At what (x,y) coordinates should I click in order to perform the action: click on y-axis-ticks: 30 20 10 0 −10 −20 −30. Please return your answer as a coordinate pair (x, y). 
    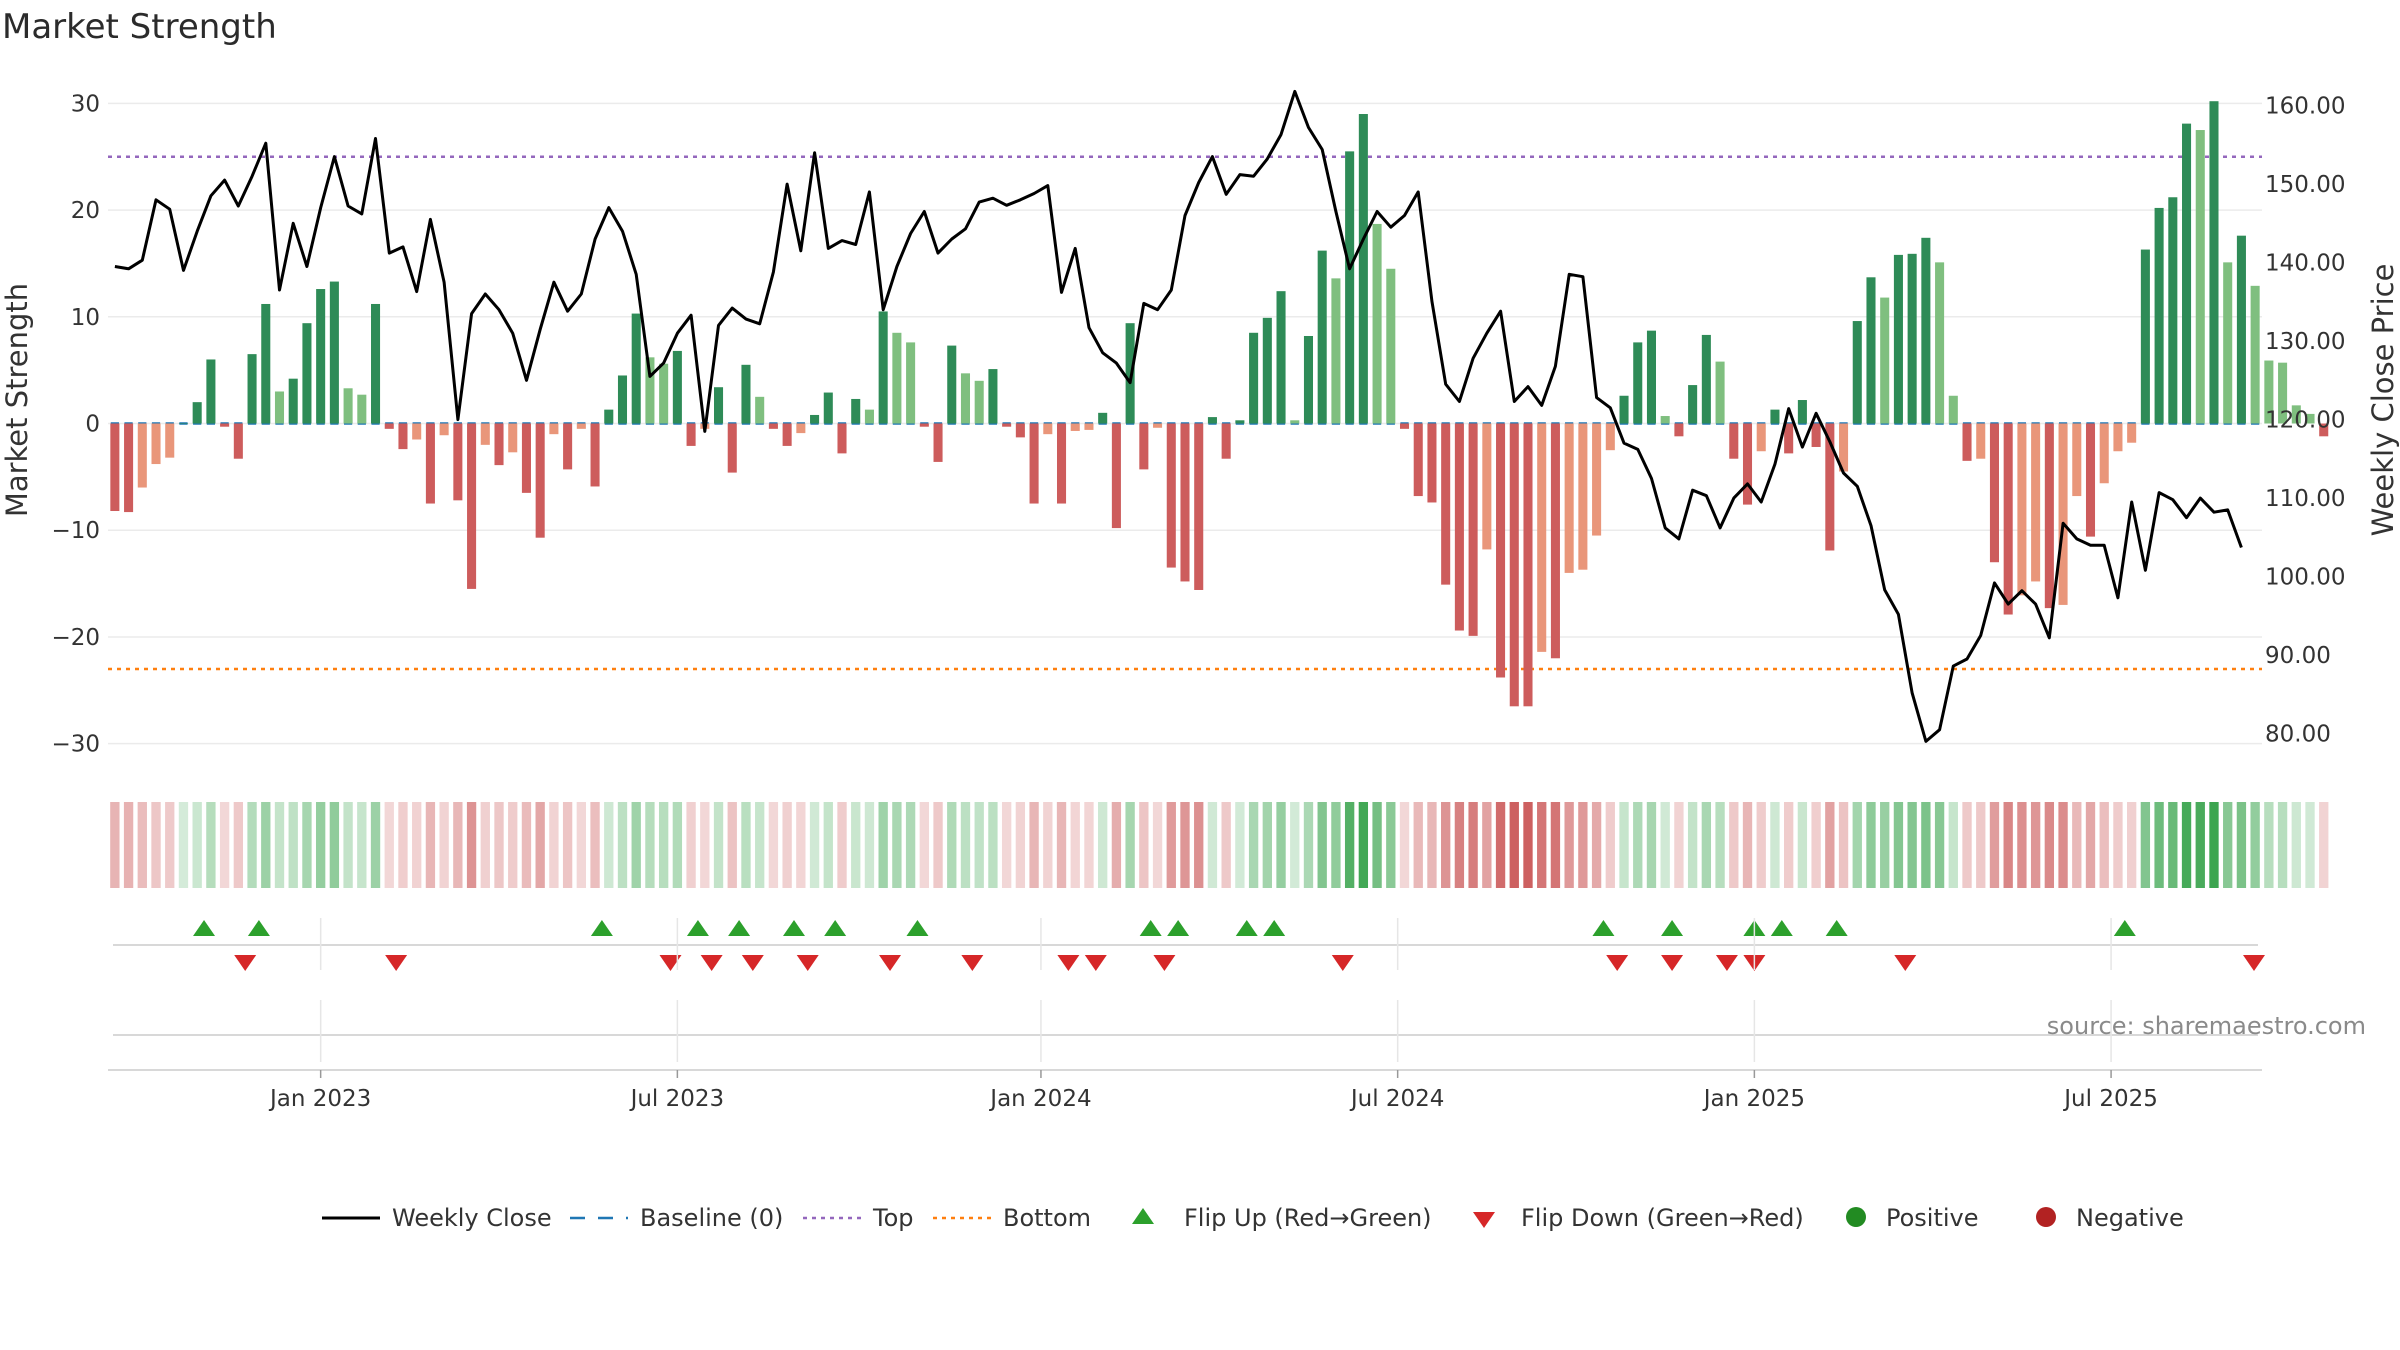
    Looking at the image, I should click on (75, 424).